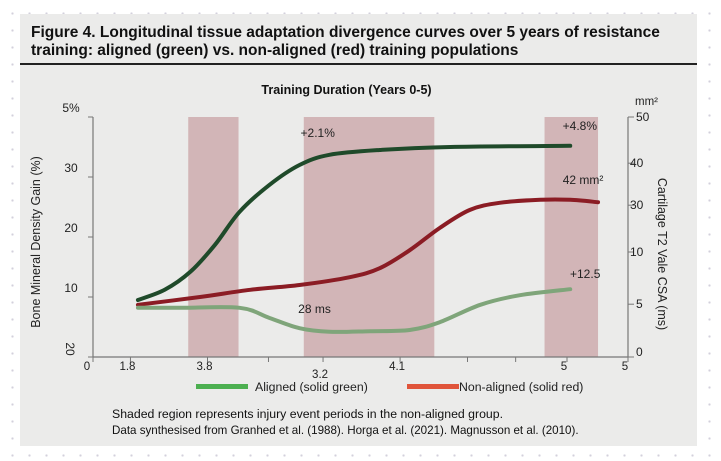 The image size is (721, 461). Describe the element at coordinates (585, 274) in the screenshot. I see `annotation: +12.5` at that location.